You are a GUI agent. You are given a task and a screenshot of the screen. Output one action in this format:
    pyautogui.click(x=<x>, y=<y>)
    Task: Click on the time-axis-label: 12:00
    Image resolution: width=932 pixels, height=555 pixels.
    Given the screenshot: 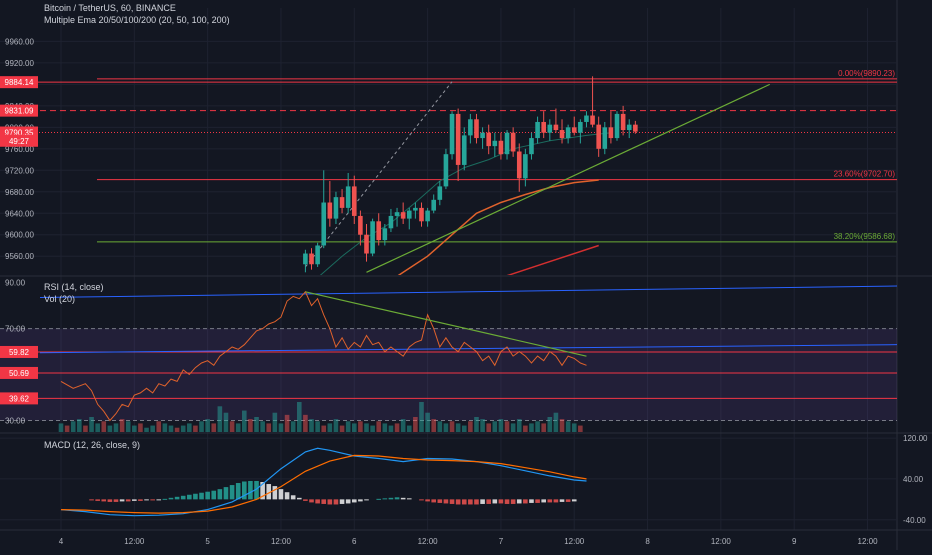 What is the action you would take?
    pyautogui.click(x=134, y=541)
    